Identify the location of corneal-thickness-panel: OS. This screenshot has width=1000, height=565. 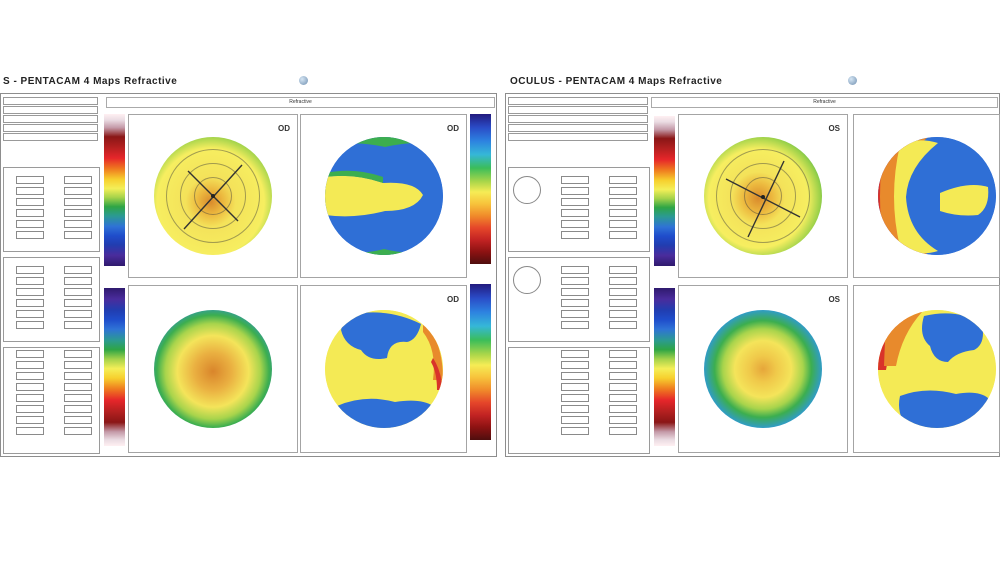
(763, 369).